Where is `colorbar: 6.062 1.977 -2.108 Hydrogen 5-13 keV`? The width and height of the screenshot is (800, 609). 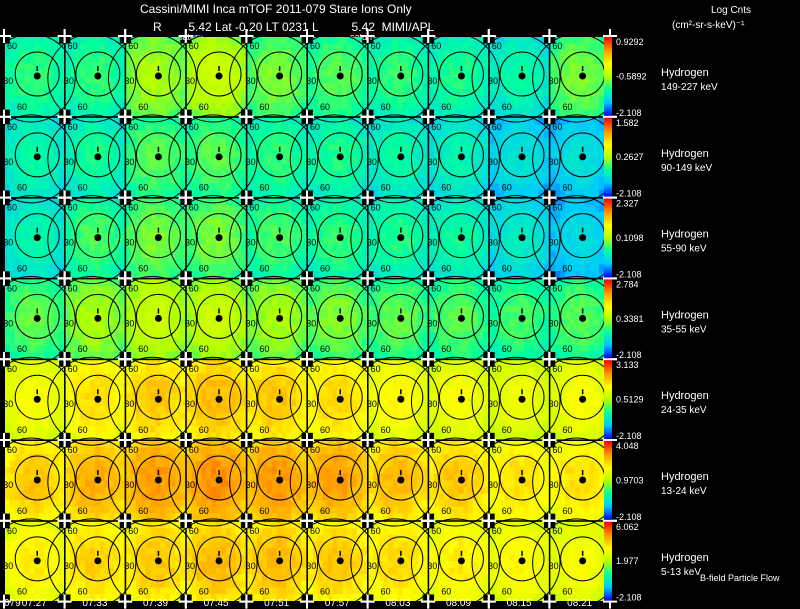
colorbar: 6.062 1.977 -2.108 Hydrogen 5-13 keV is located at coordinates (656, 562).